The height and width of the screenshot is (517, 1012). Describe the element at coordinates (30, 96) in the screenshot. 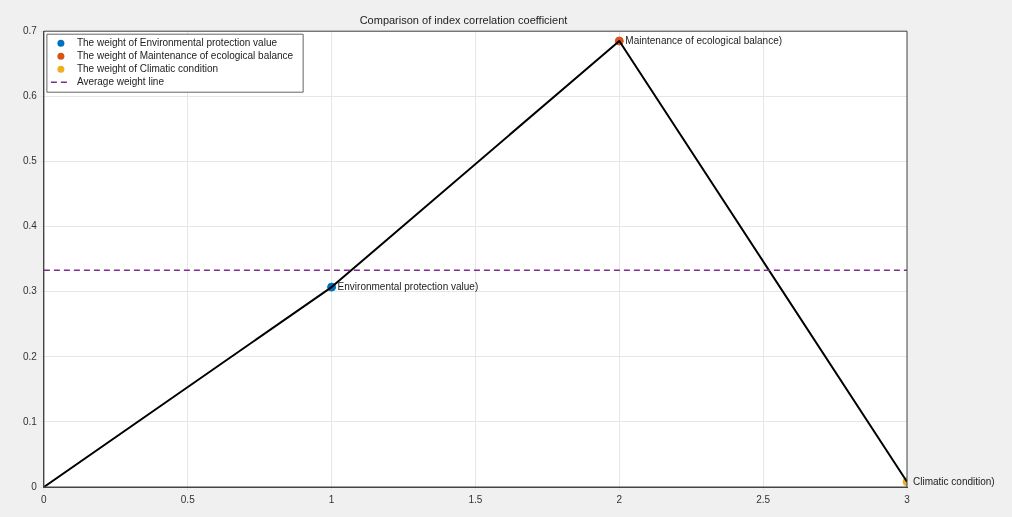

I see `y-tick-label: 0.6` at that location.